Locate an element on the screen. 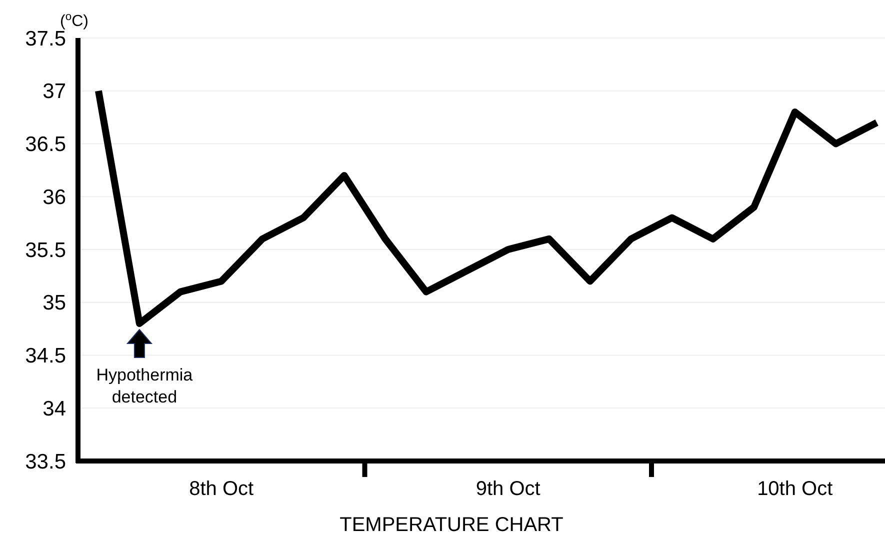  y-tick-label: 35 is located at coordinates (54, 303).